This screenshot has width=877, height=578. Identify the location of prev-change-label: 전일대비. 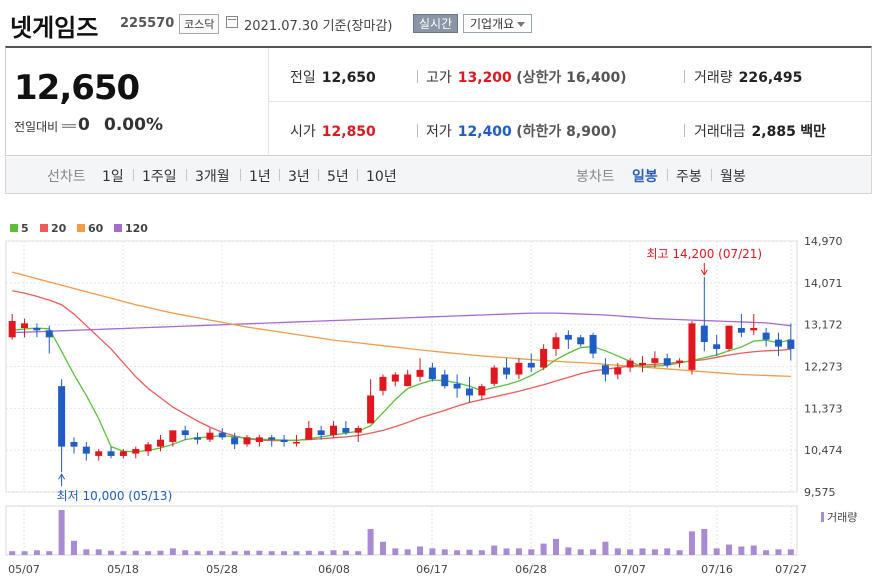
(36, 127).